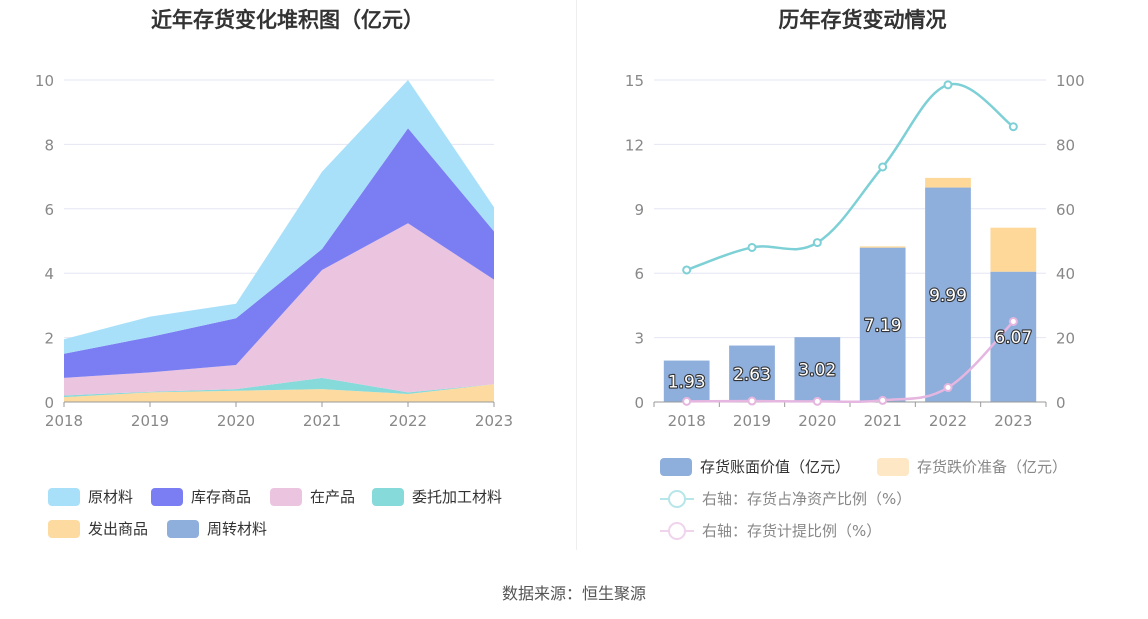 This screenshot has height=619, width=1148. I want to click on data-source: 数据来源：恒生聚源, so click(573, 593).